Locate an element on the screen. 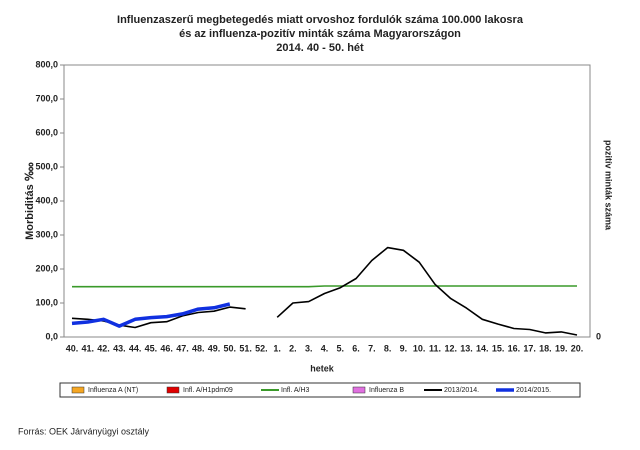 This screenshot has height=450, width=640. x-tick-label: 15. is located at coordinates (498, 348).